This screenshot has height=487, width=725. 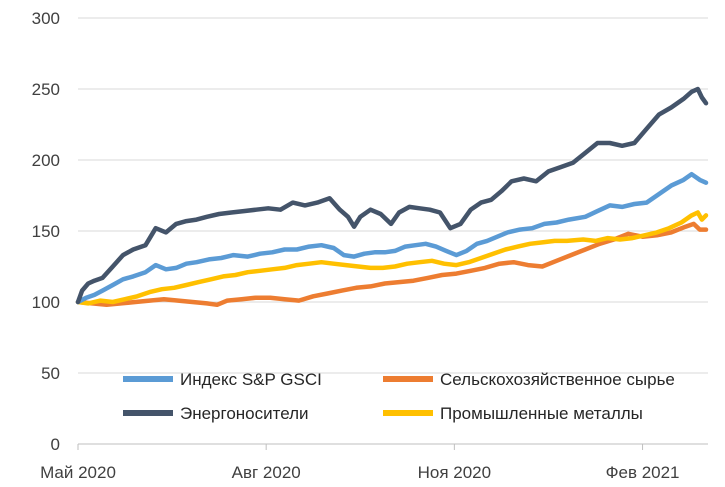 What do you see at coordinates (557, 379) in the screenshot?
I see `legend-label: Сельскохозяйственное сырье` at bounding box center [557, 379].